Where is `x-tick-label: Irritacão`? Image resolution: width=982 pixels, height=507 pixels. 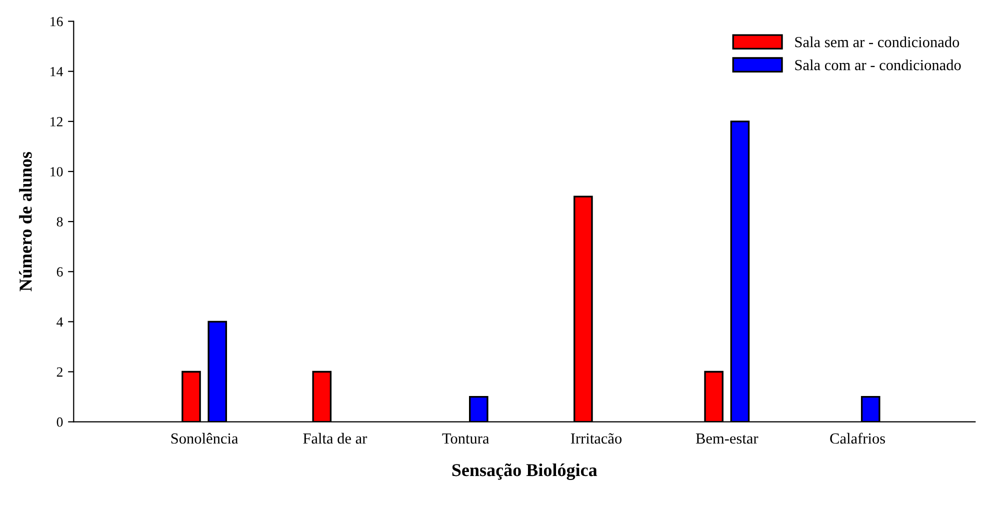 x-tick-label: Irritacão is located at coordinates (596, 438).